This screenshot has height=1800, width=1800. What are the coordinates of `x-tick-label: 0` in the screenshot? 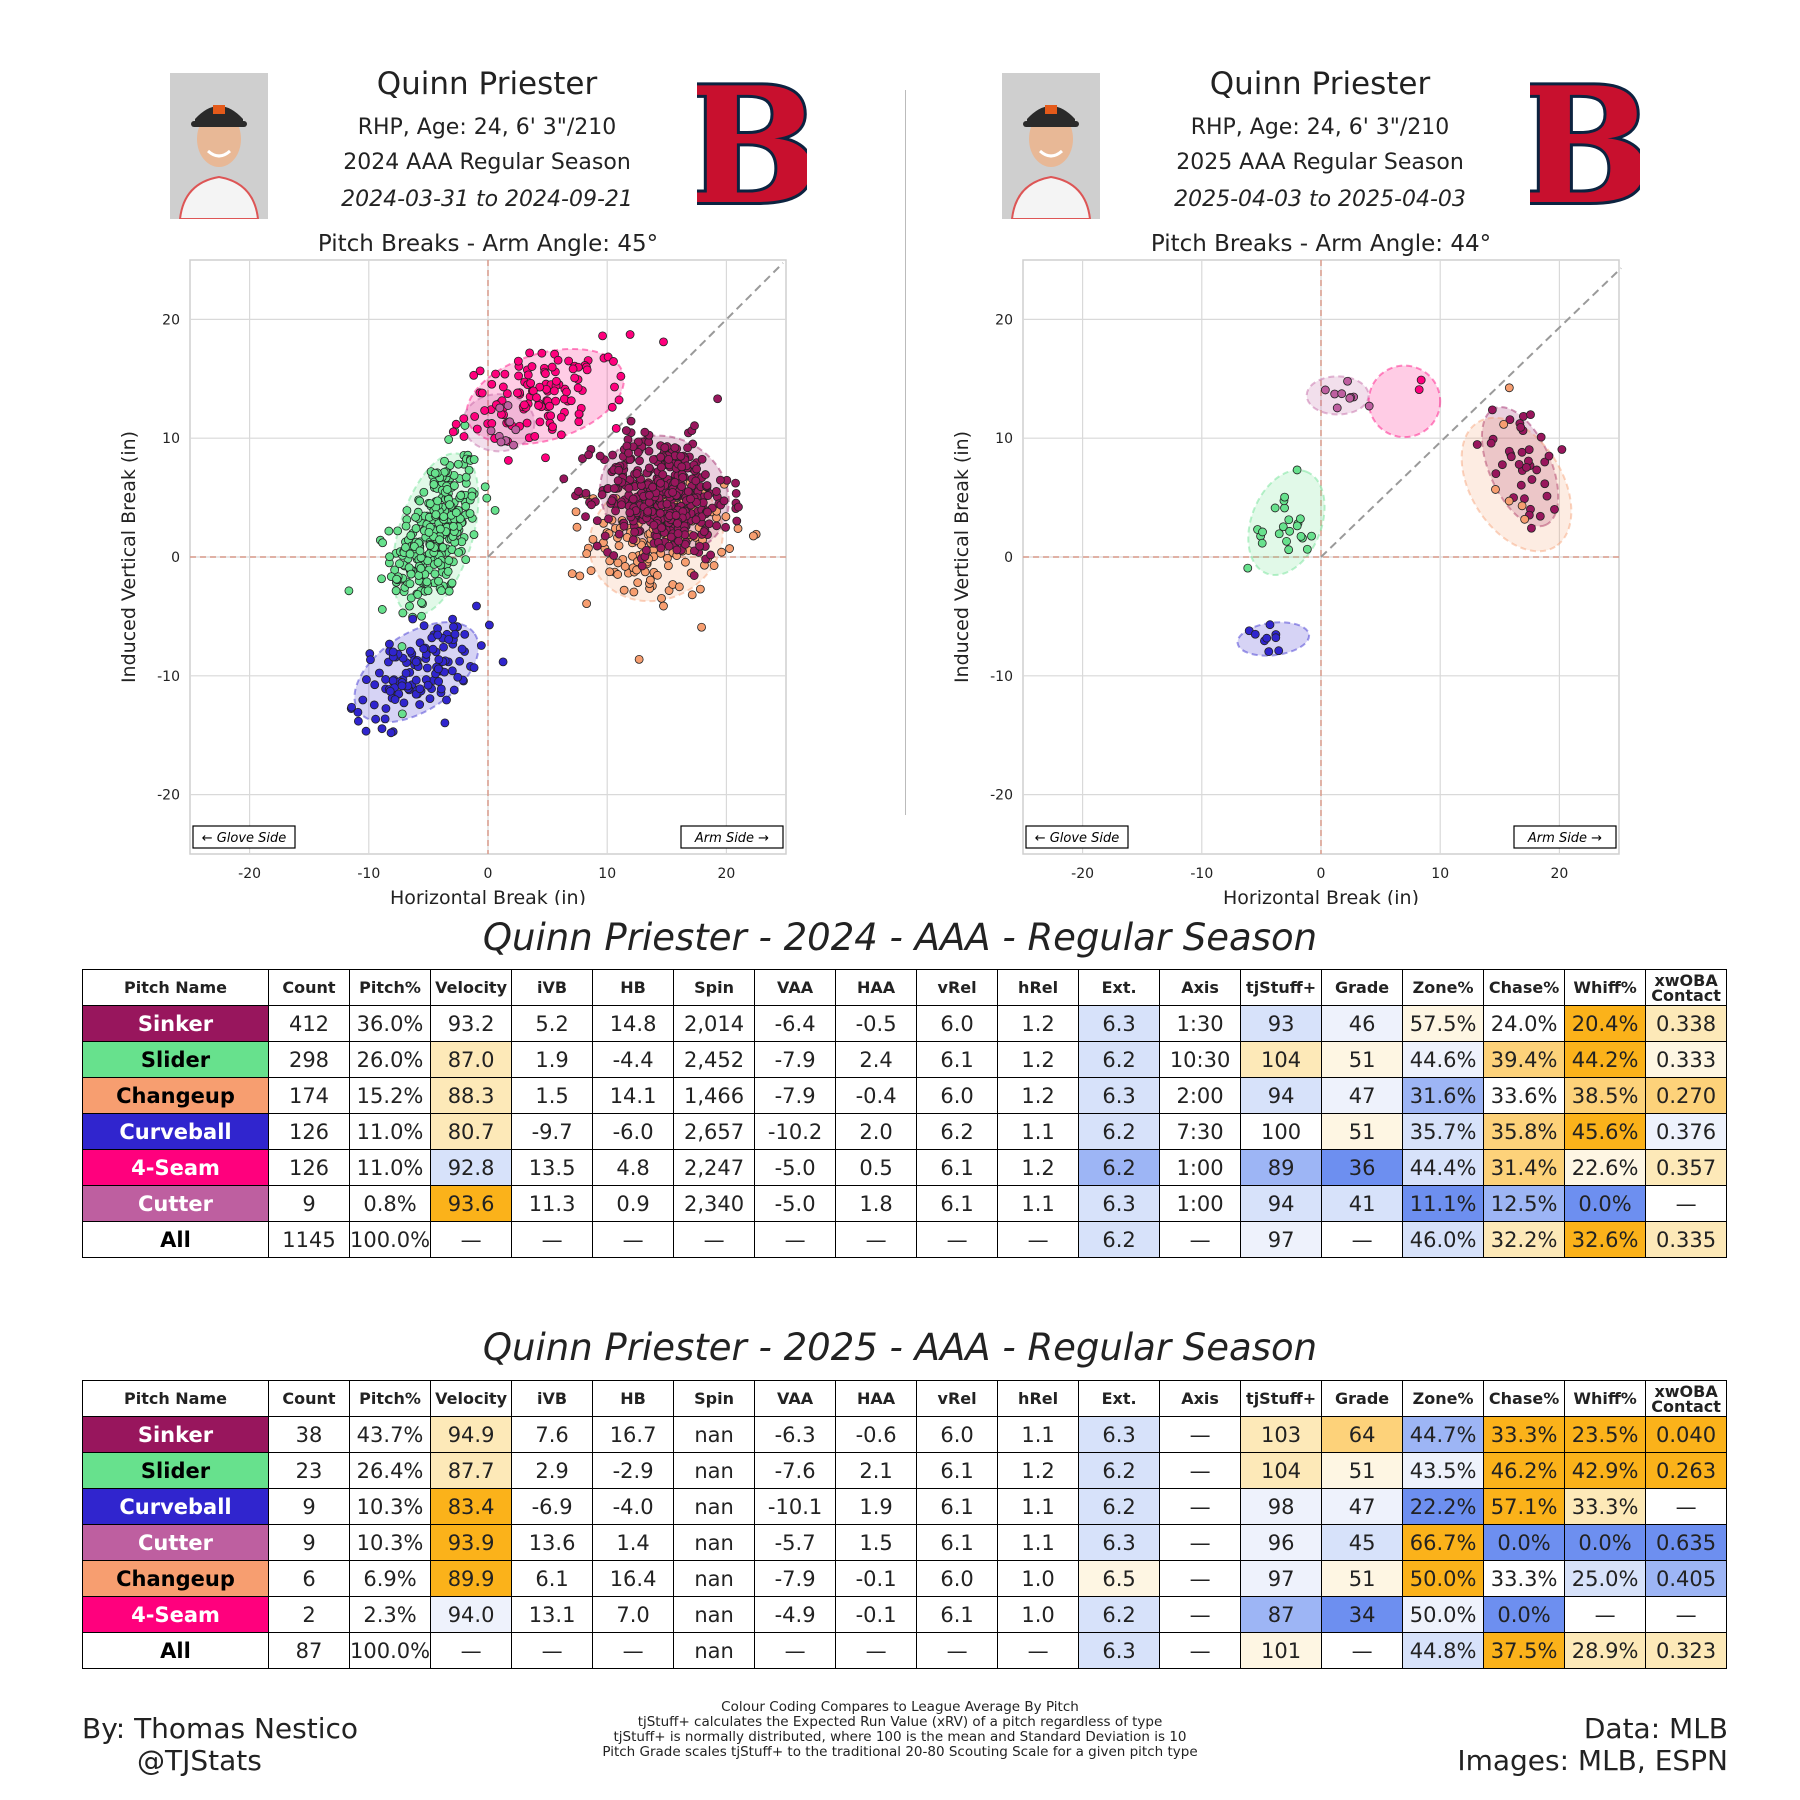 It's located at (1321, 874).